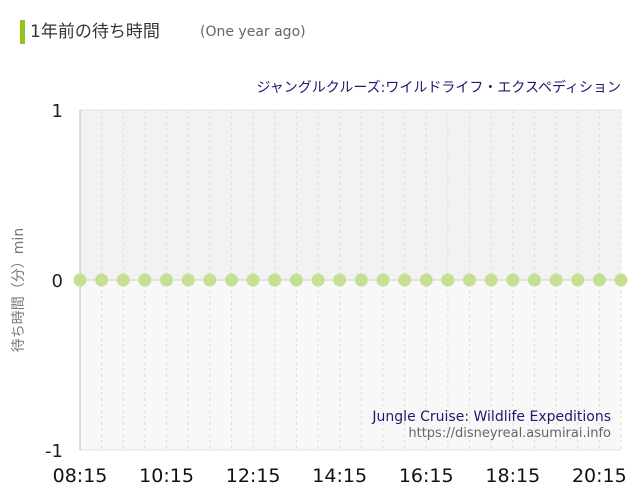  What do you see at coordinates (253, 476) in the screenshot?
I see `x-tick-label: 12:15` at bounding box center [253, 476].